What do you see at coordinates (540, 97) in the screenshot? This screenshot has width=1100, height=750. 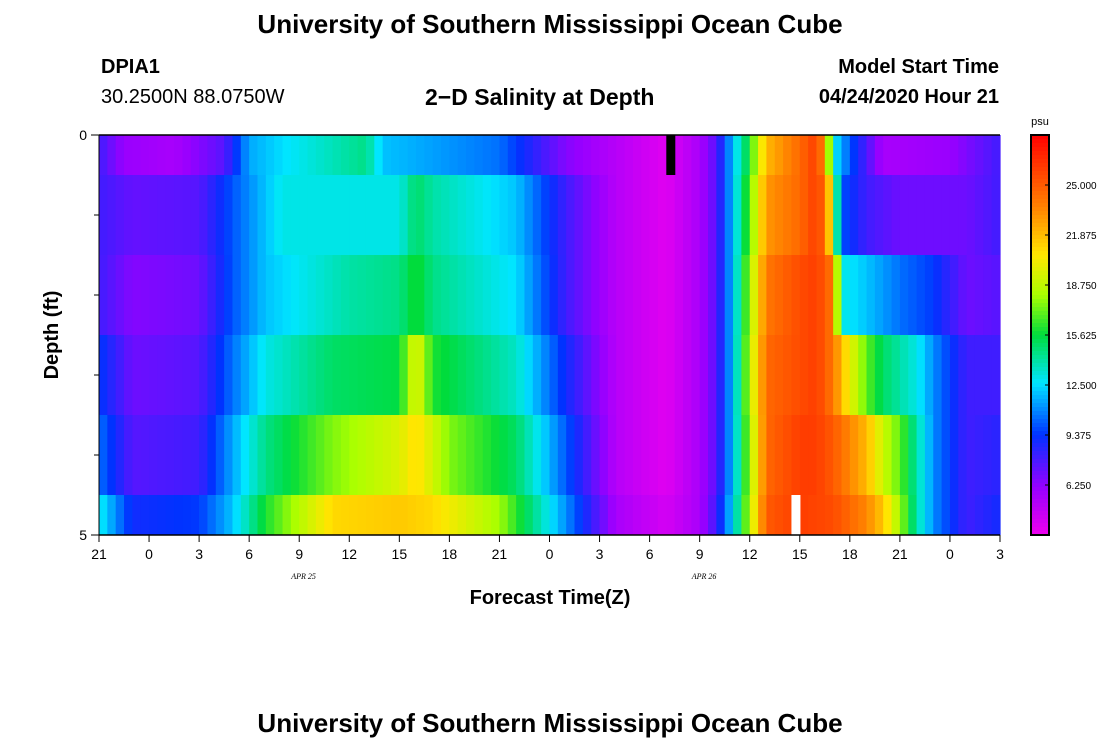 I see `chart-subtitle: 2−D Salinity at Depth` at bounding box center [540, 97].